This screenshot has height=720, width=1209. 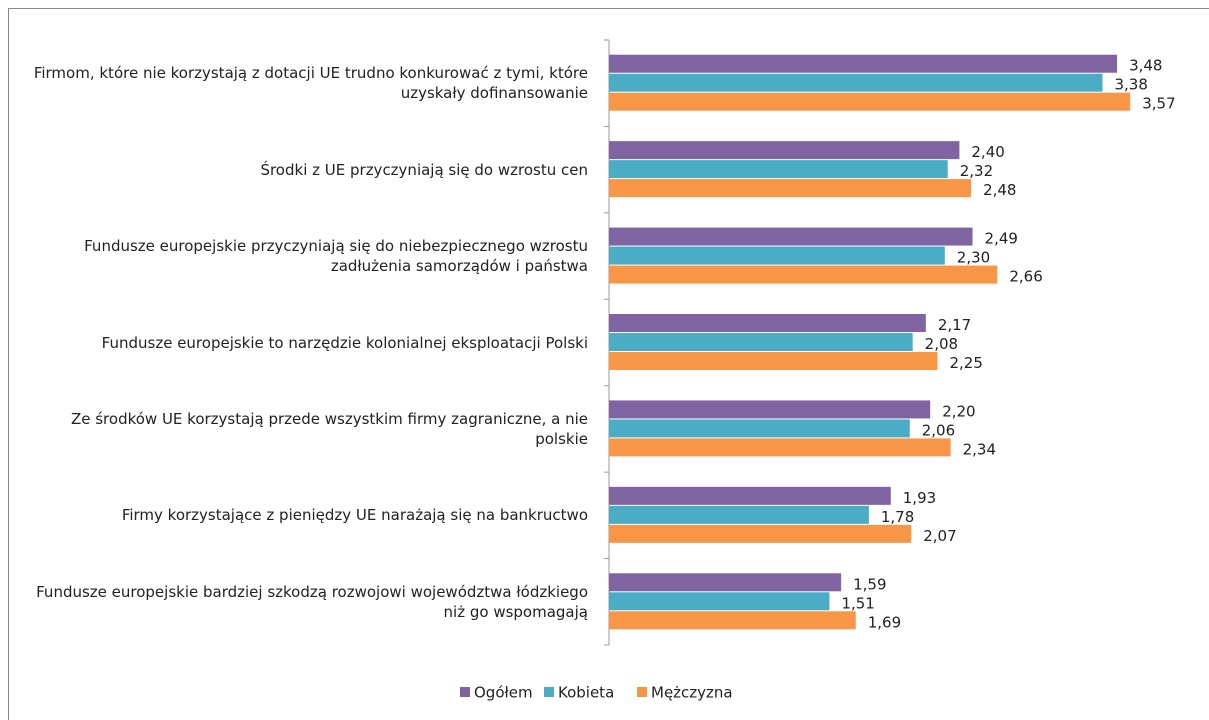 I want to click on value-label: 1,93, so click(x=919, y=498).